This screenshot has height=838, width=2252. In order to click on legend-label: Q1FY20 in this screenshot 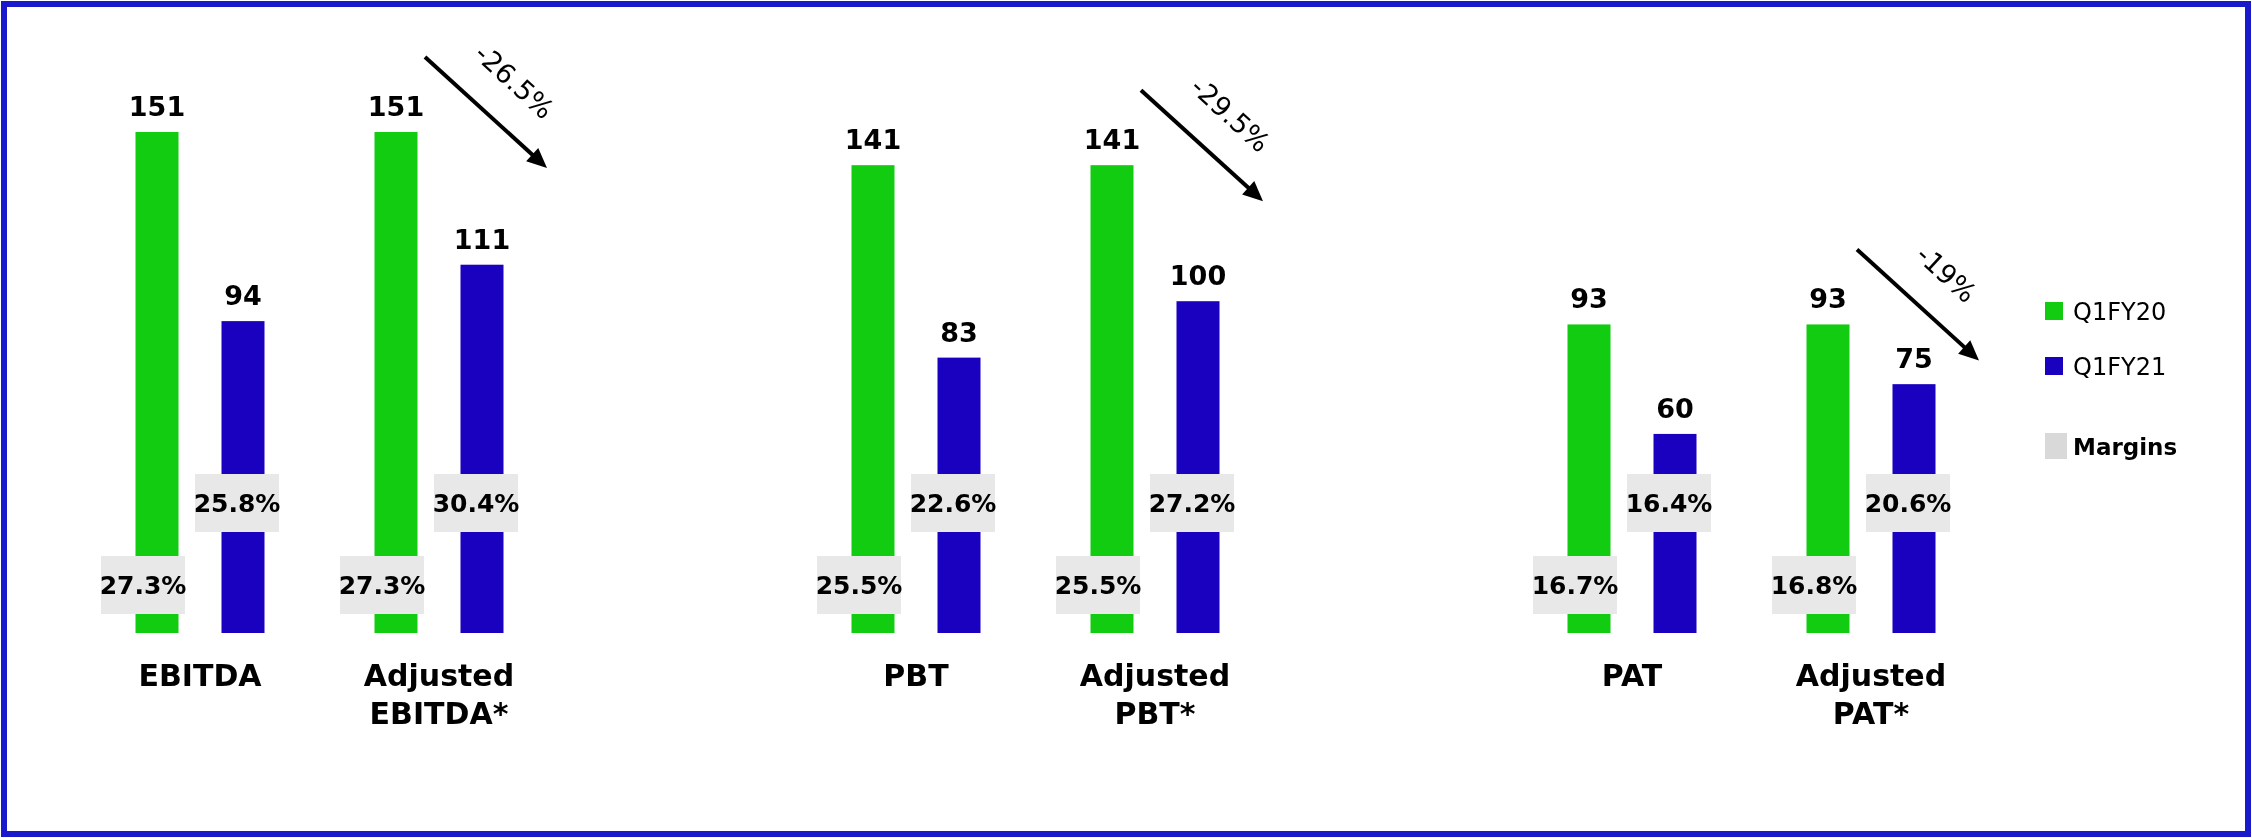, I will do `click(2120, 312)`.